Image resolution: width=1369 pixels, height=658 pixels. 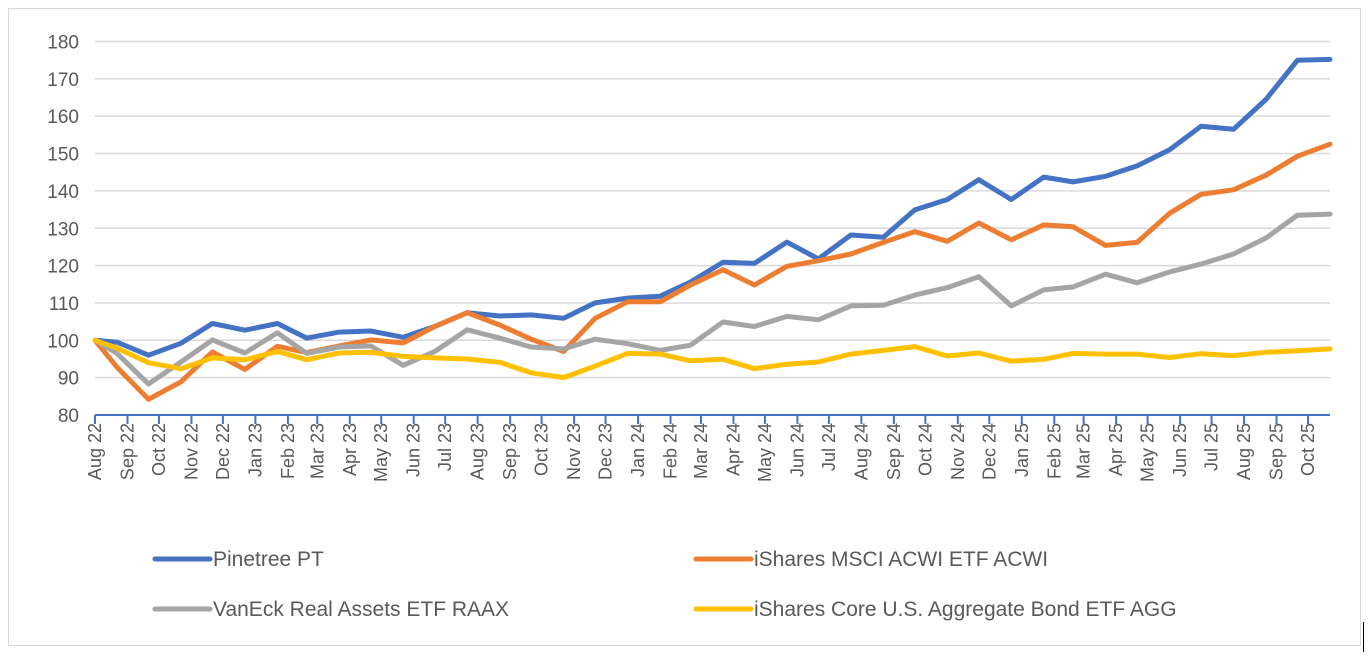 I want to click on x-tick-label: Jul 25, so click(x=1212, y=447).